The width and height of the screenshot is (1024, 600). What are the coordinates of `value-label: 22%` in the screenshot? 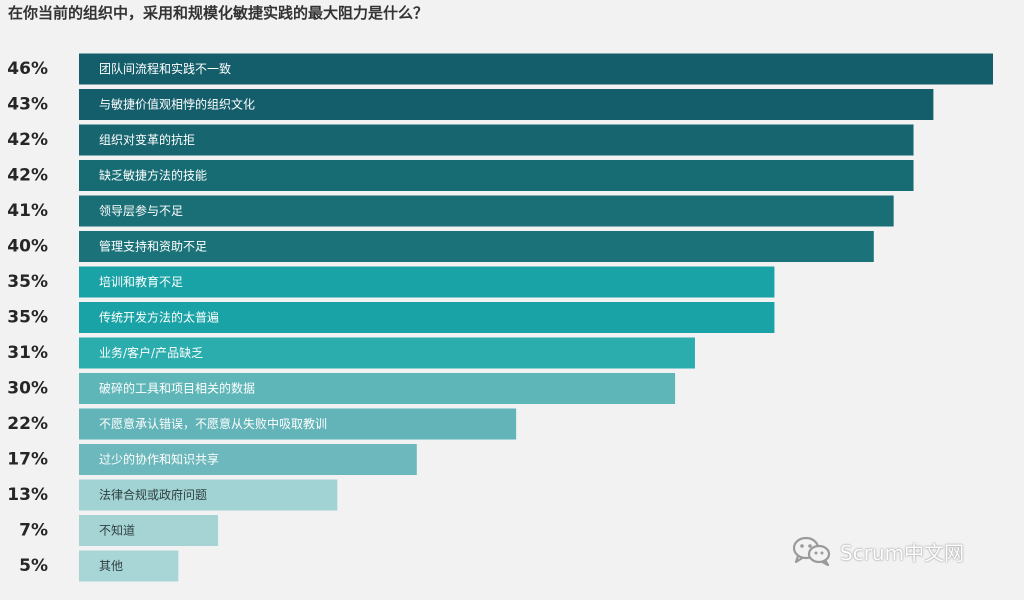 It's located at (27, 424).